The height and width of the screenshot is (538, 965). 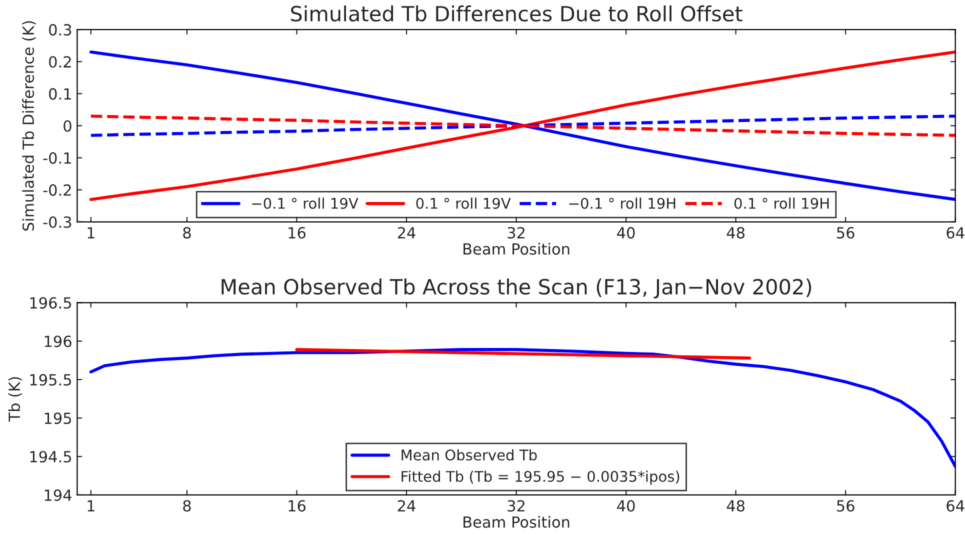 What do you see at coordinates (305, 203) in the screenshot?
I see `legend-label: −0.1 ° roll 19V` at bounding box center [305, 203].